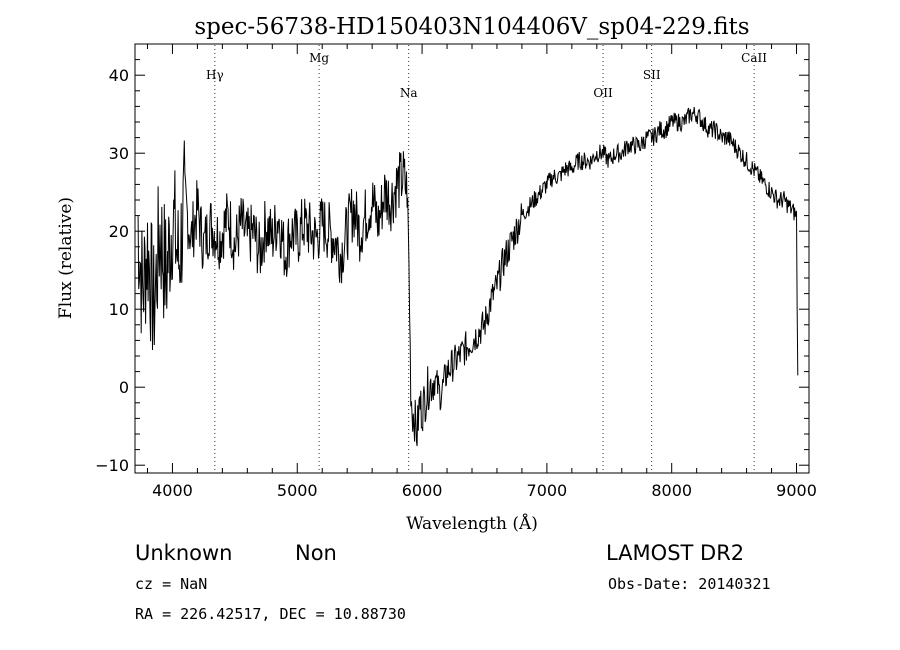 This screenshot has width=900, height=650. Describe the element at coordinates (603, 93) in the screenshot. I see `line-marker-label: OII` at that location.